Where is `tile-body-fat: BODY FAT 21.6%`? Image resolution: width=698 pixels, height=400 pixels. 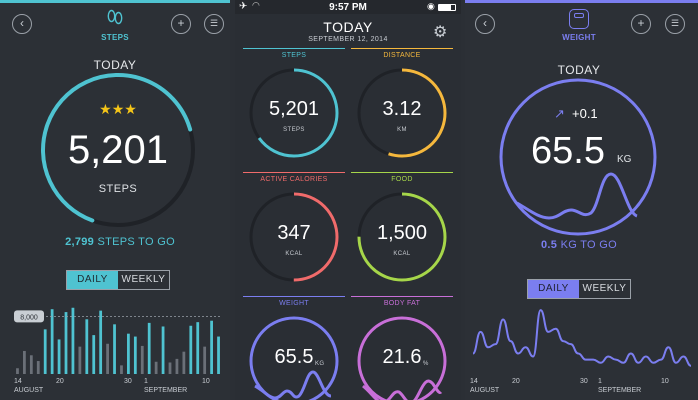
tile-body-fat: BODY FAT 21.6% is located at coordinates (402, 348).